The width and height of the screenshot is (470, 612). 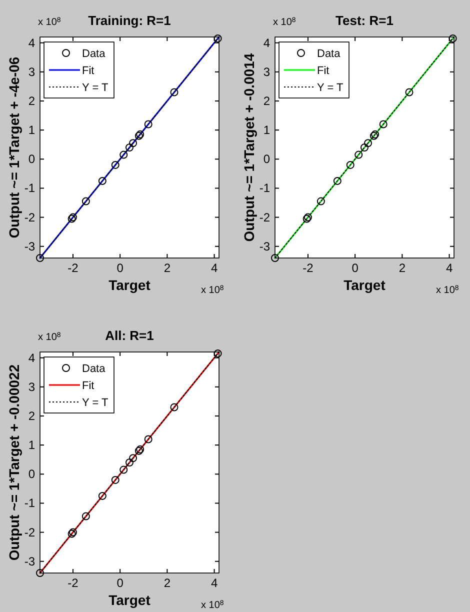 I want to click on y-axis-title: Output ~= 1*Target + -4e-06, so click(x=14, y=147).